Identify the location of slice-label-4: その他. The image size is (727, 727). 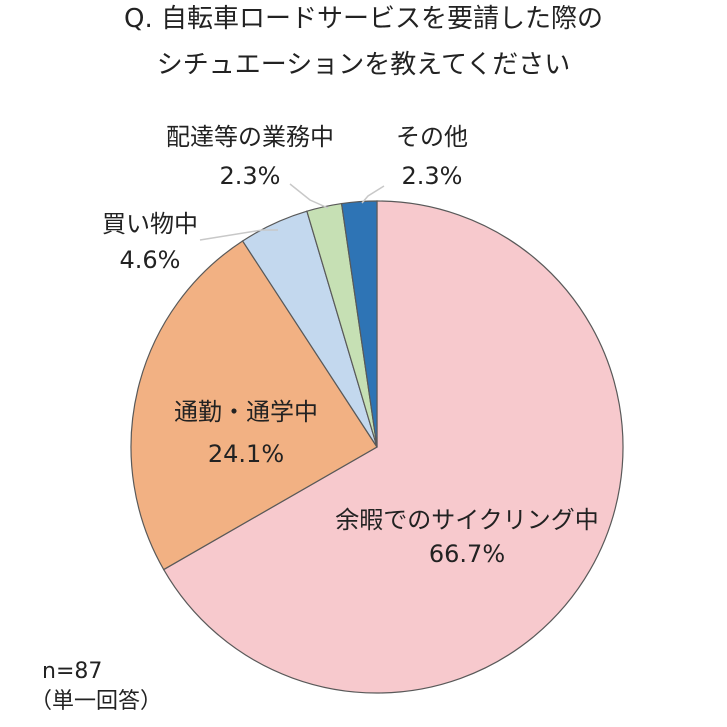
(432, 137).